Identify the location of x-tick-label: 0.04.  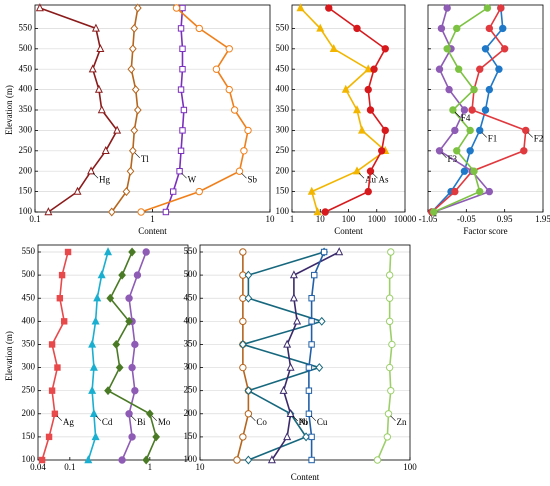
(38, 467).